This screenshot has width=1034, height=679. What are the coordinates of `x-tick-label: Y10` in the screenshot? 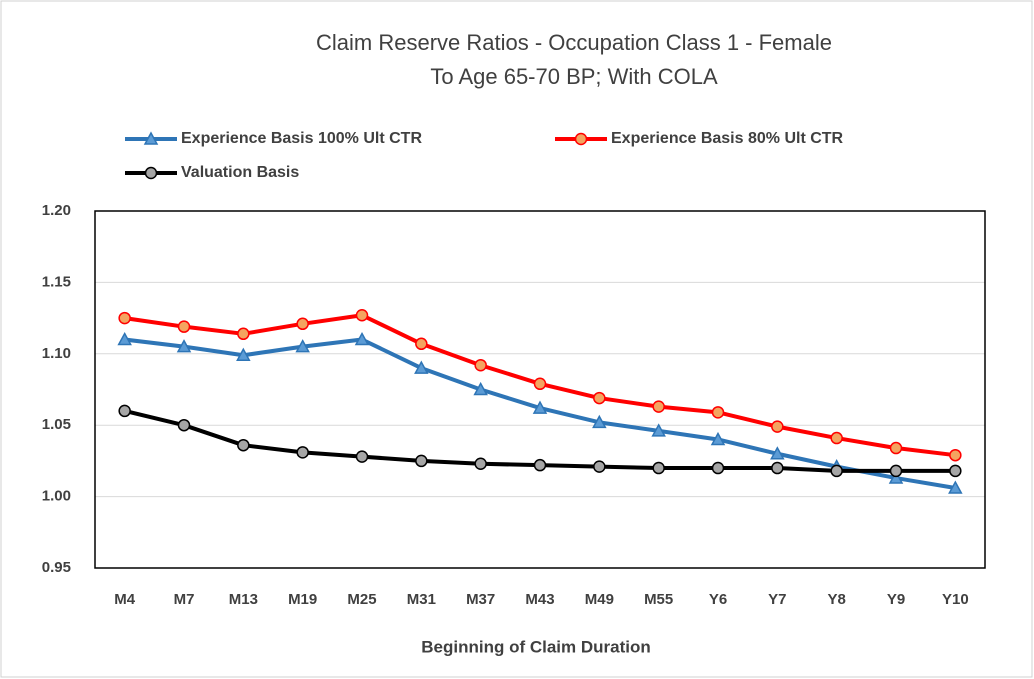 It's located at (955, 599).